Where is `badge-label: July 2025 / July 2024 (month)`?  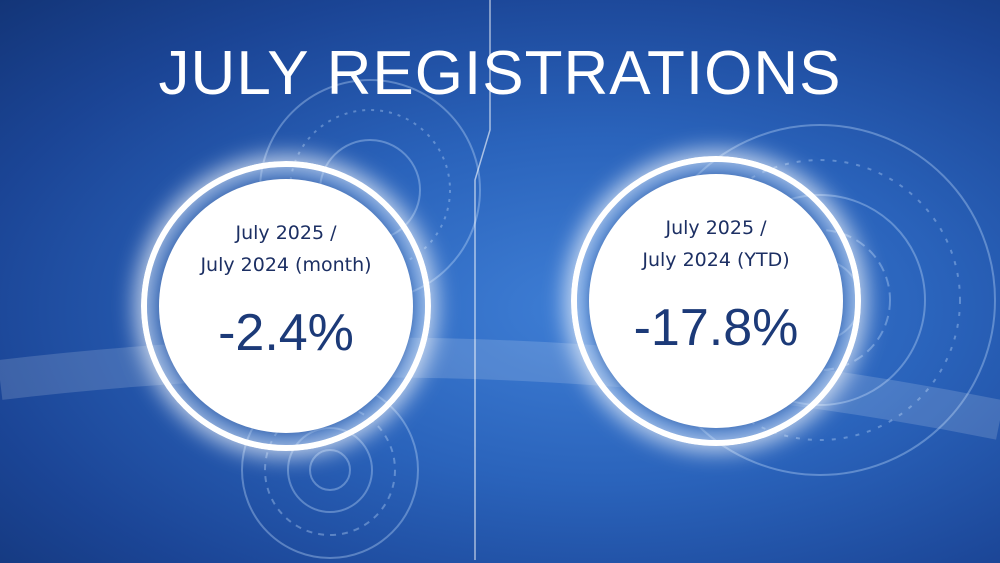 badge-label: July 2025 / July 2024 (month) is located at coordinates (286, 249).